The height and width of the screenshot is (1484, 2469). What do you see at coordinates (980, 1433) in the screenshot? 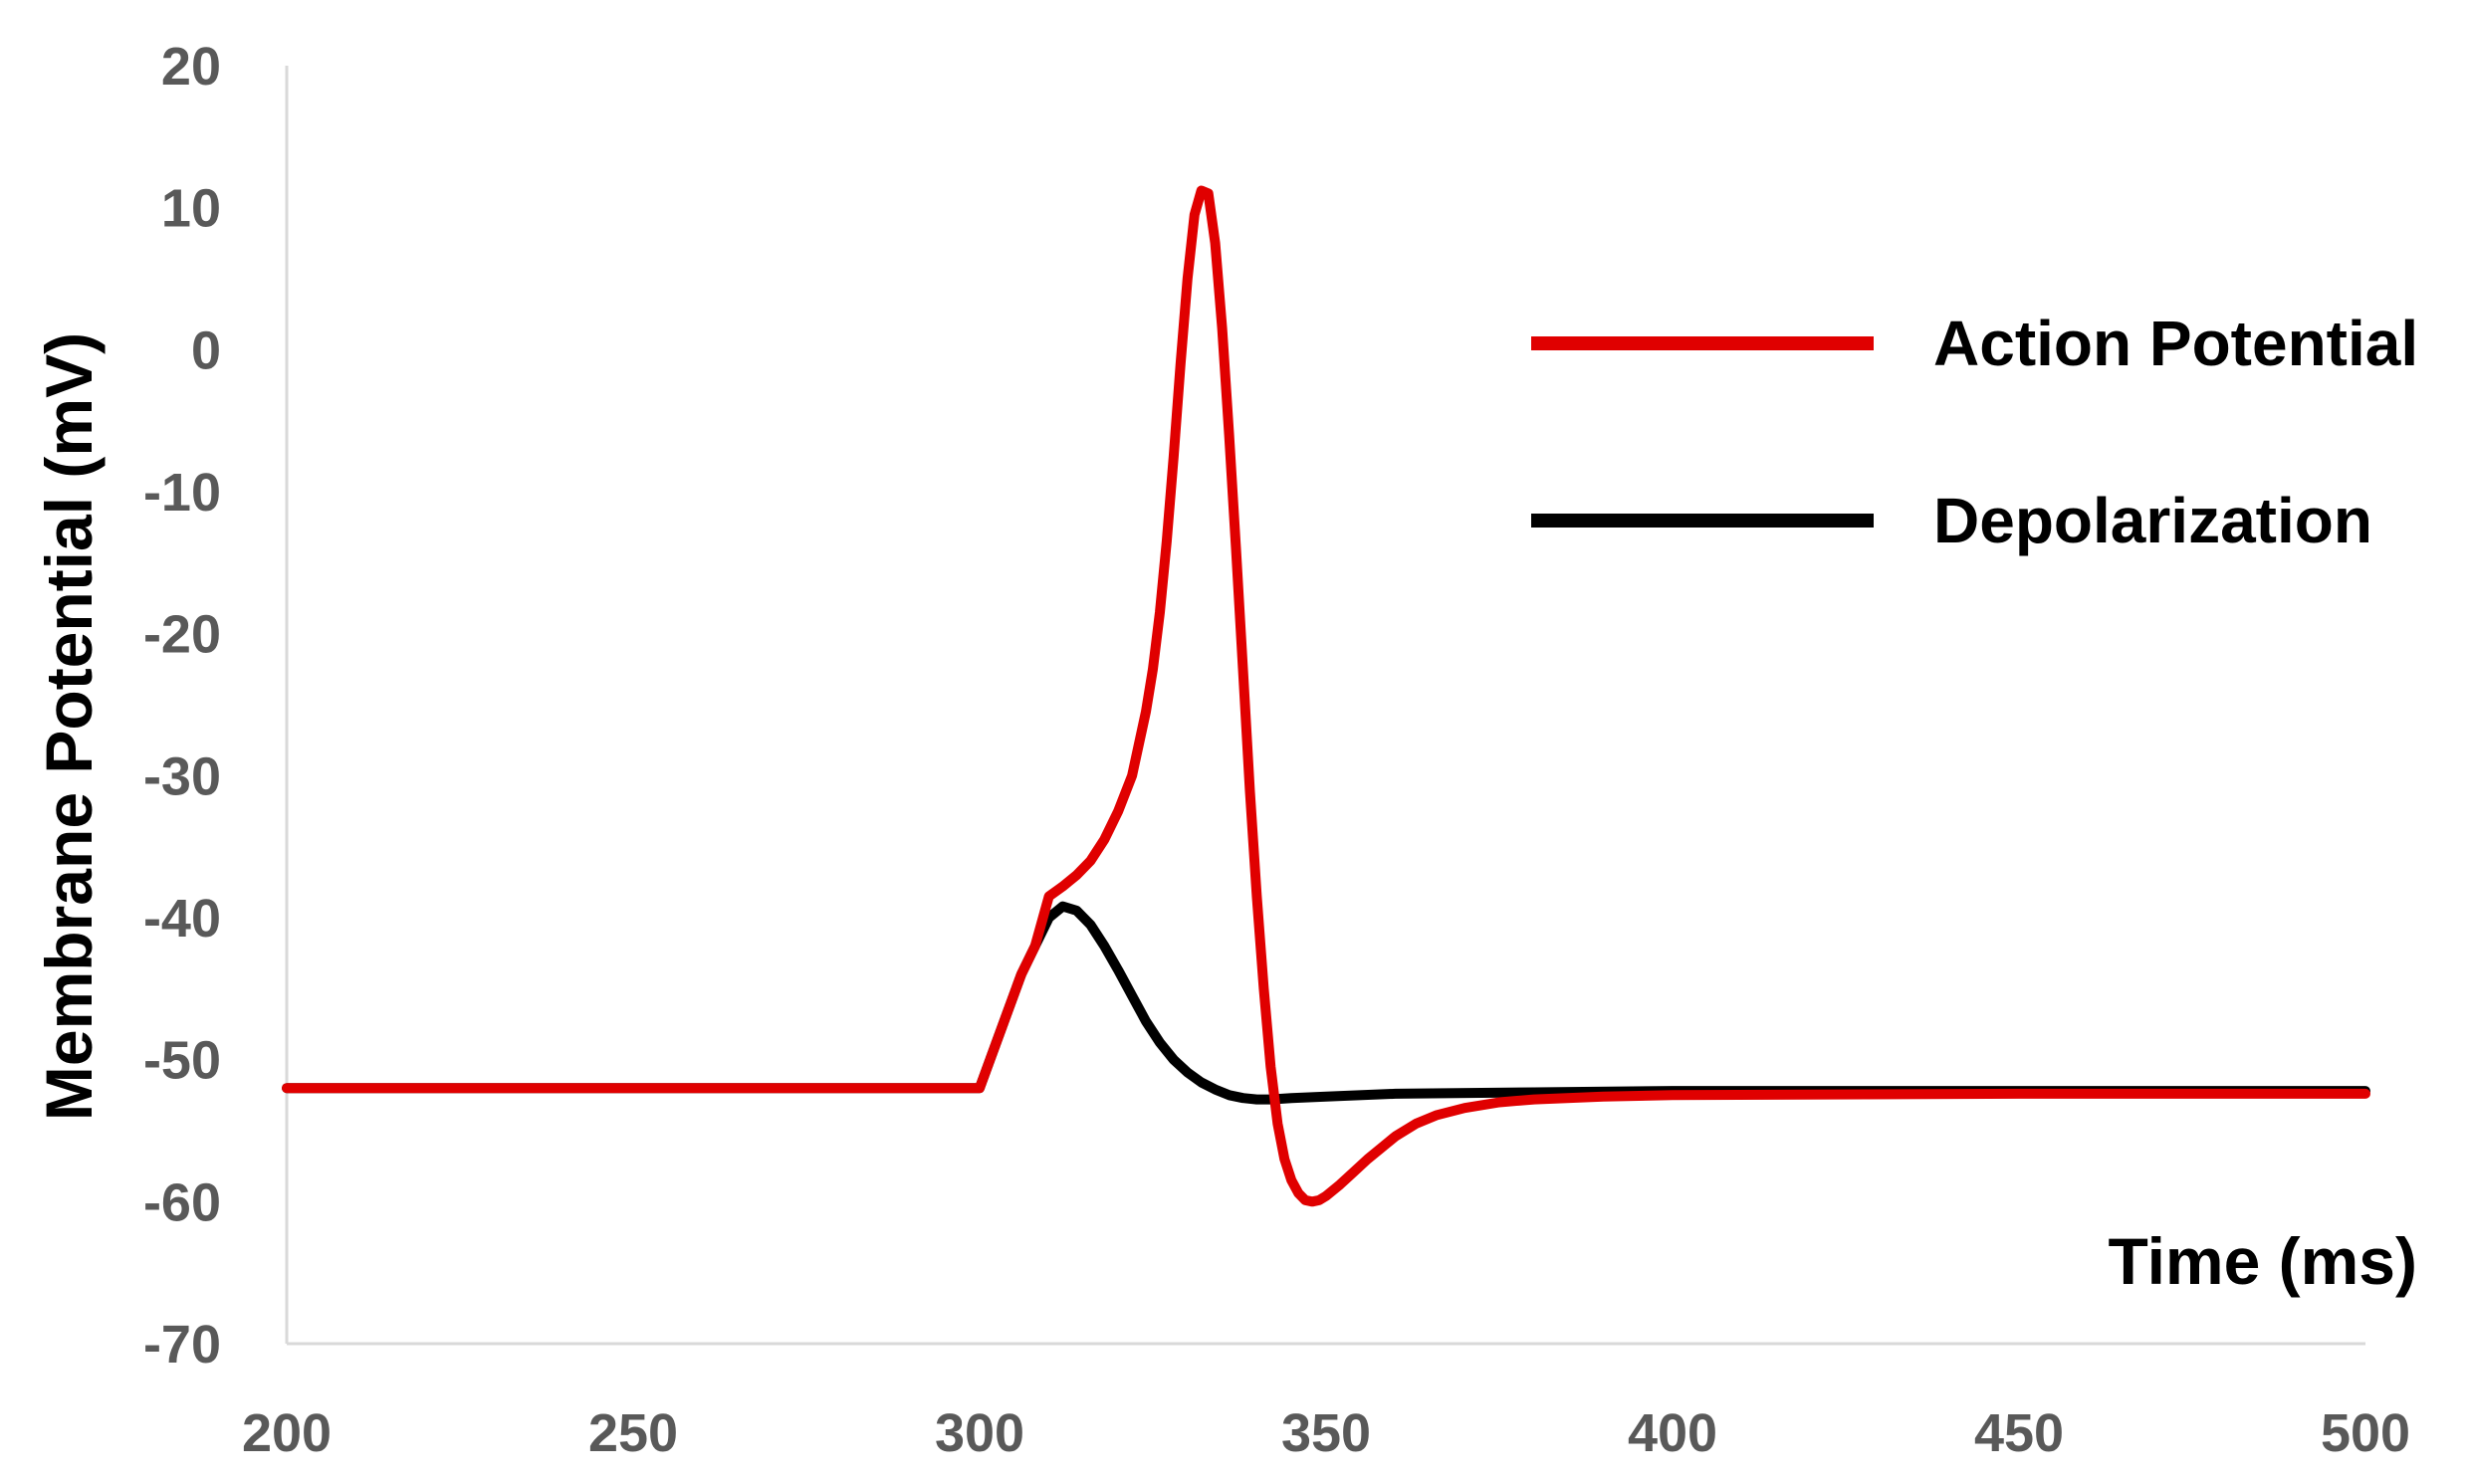
I see `x-tick-label: 300` at bounding box center [980, 1433].